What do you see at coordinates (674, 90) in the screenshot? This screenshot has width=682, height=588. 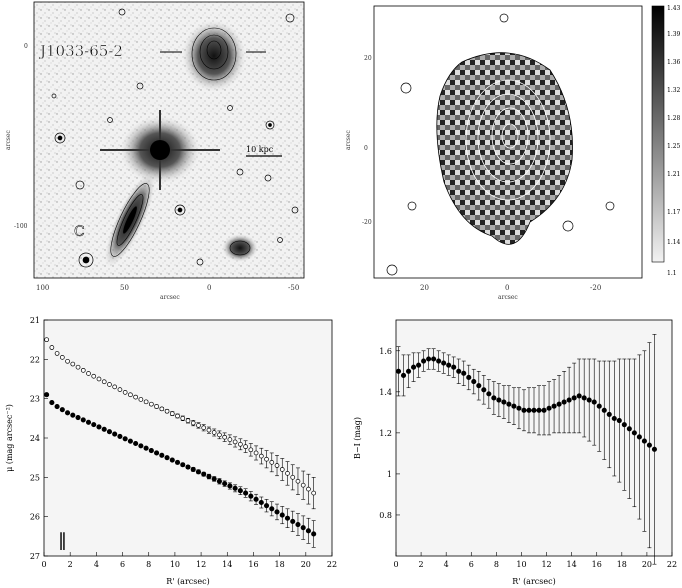 I see `svg-text: 1.32` at bounding box center [674, 90].